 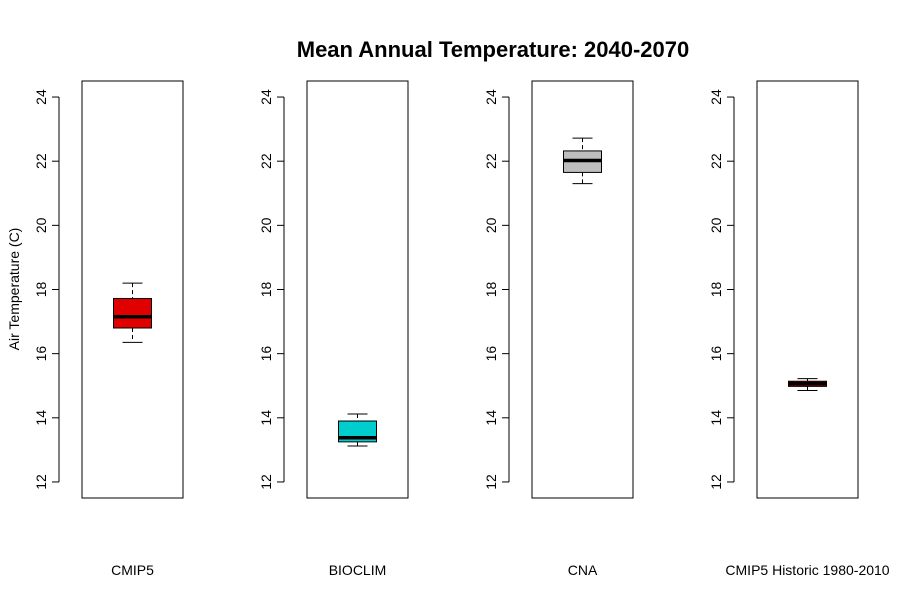 What do you see at coordinates (583, 570) in the screenshot?
I see `category-label: CNA` at bounding box center [583, 570].